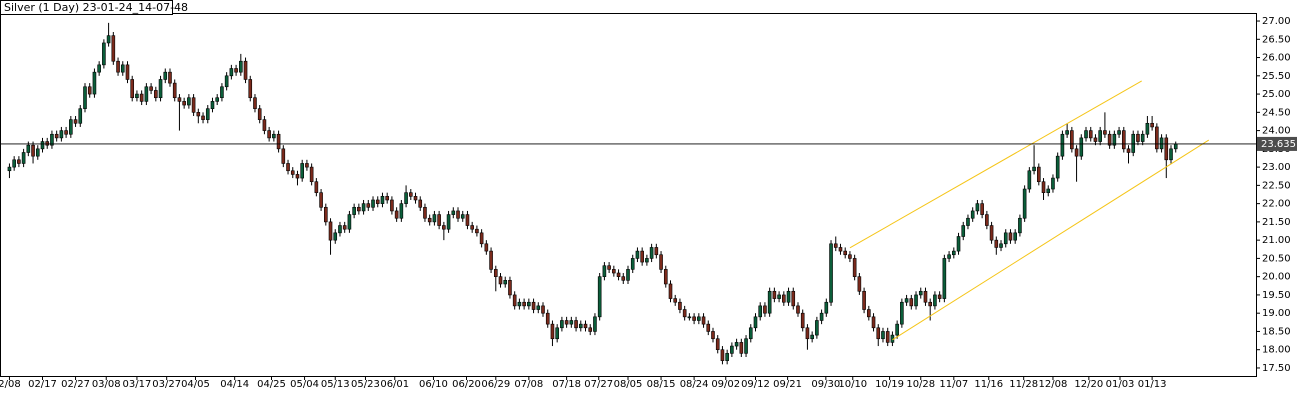  What do you see at coordinates (96, 7) in the screenshot?
I see `chart-title: Silver (1 Day) 23-01-24_14-07-48` at bounding box center [96, 7].